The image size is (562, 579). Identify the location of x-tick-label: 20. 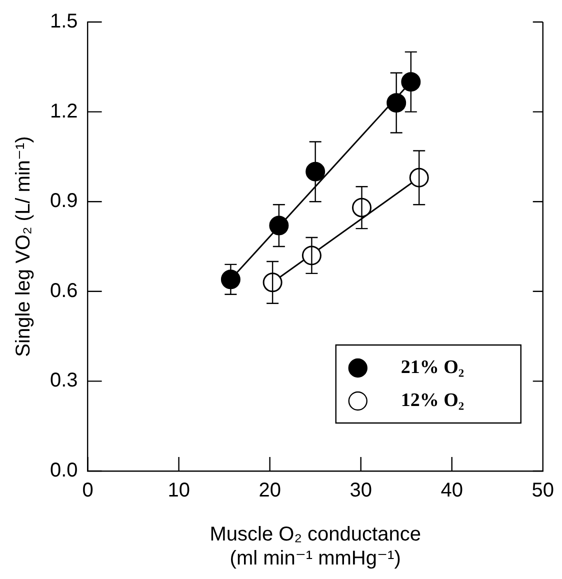
(269, 491).